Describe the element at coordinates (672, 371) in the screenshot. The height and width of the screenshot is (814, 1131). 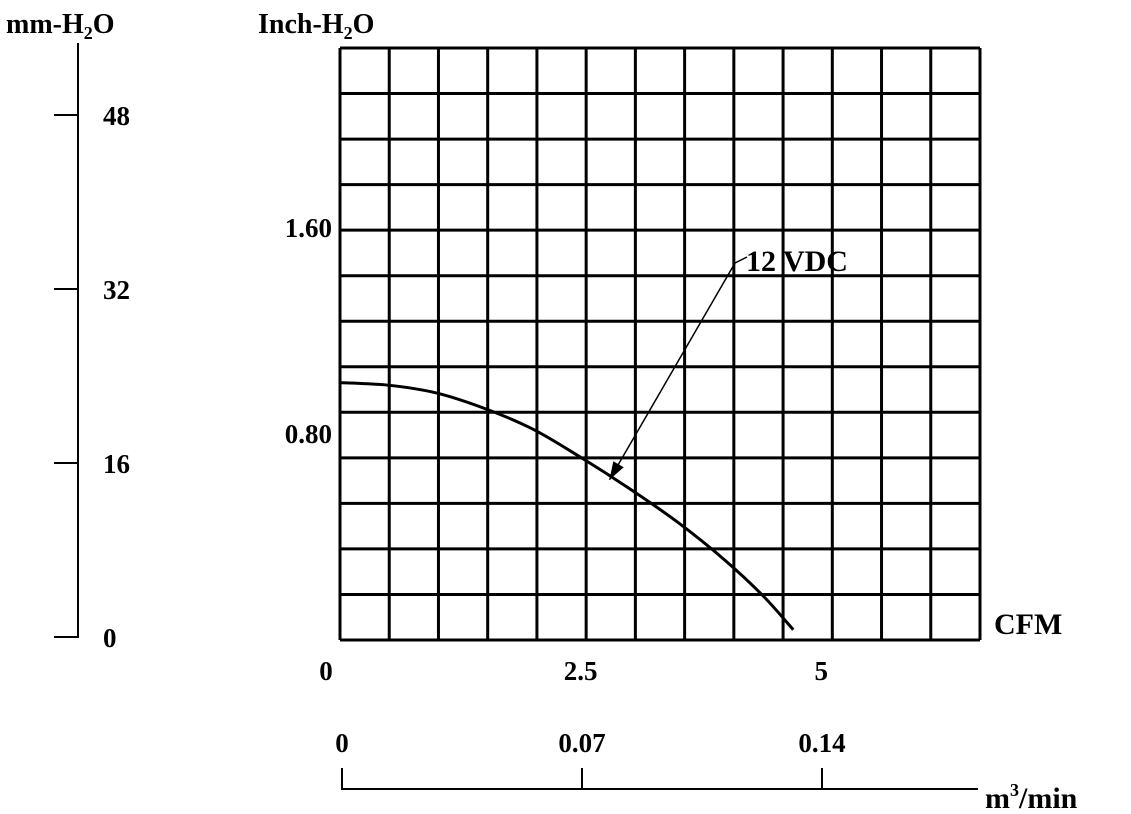
I see `annotation-leader-line` at that location.